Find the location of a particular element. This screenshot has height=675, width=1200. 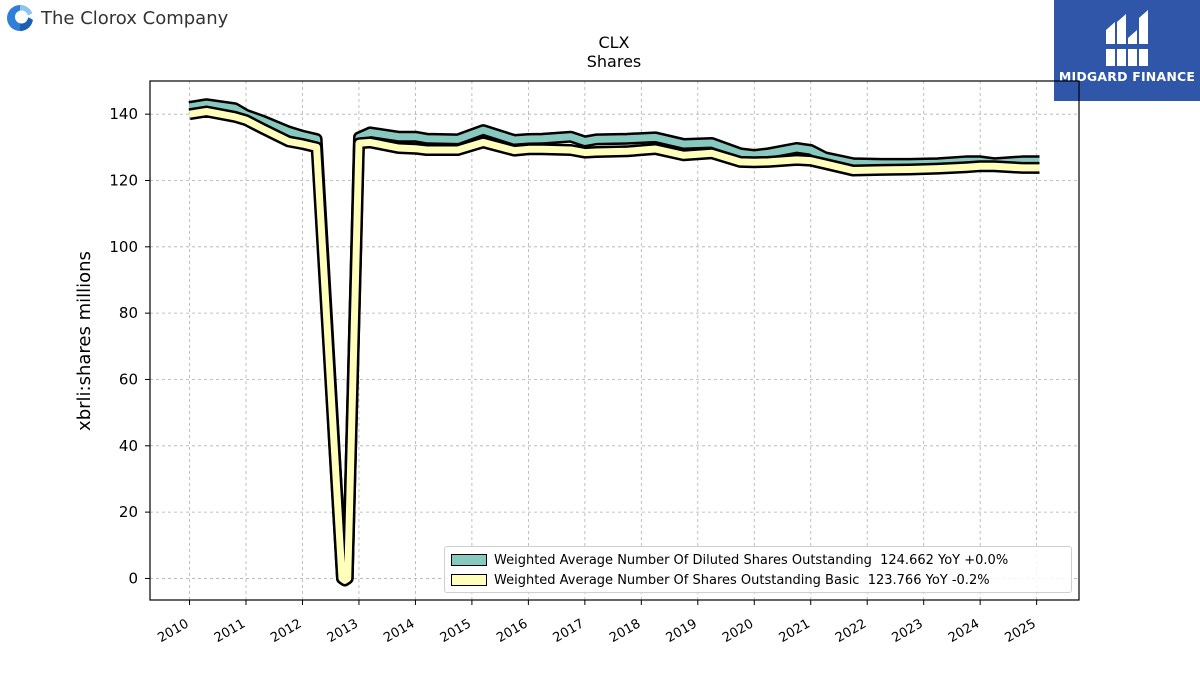

chart-title: CLX is located at coordinates (613, 42).